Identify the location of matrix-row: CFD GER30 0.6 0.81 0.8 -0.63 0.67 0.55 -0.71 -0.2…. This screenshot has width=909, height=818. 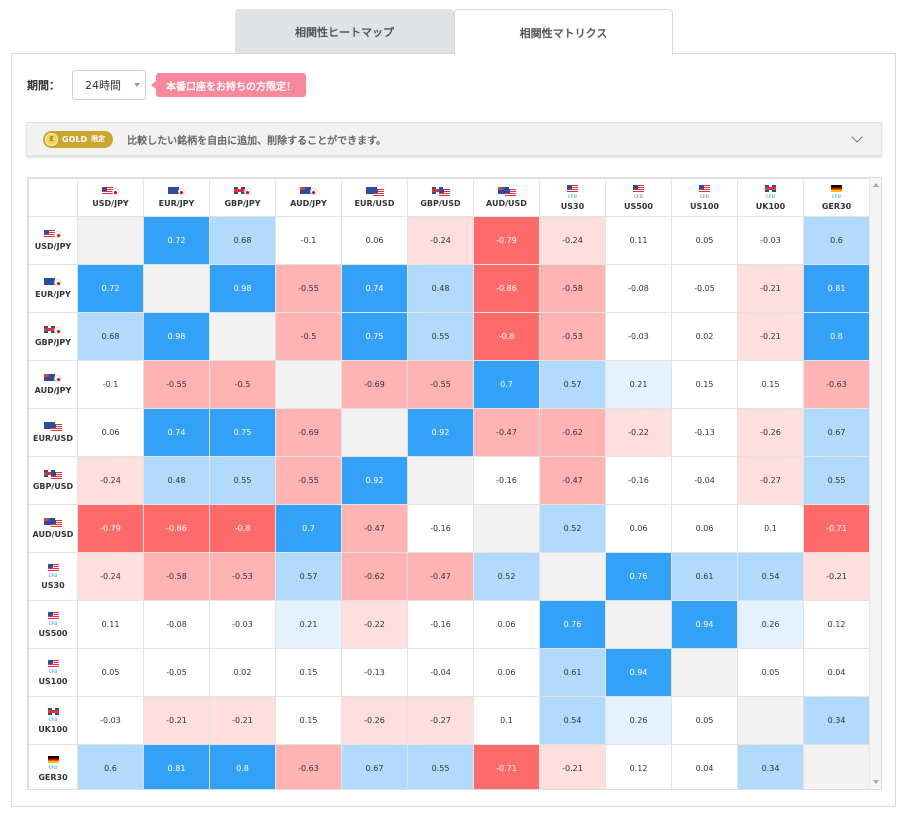
(449, 766).